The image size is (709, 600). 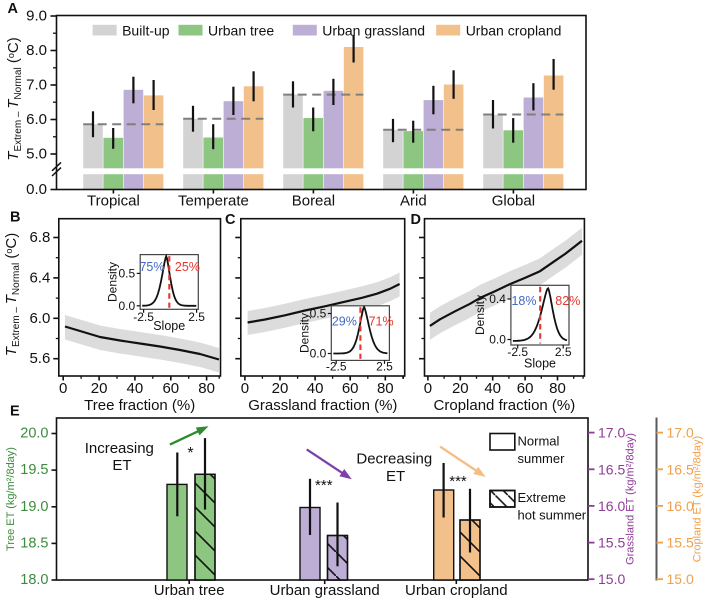 I want to click on svg-text: Tropical, so click(x=113, y=201).